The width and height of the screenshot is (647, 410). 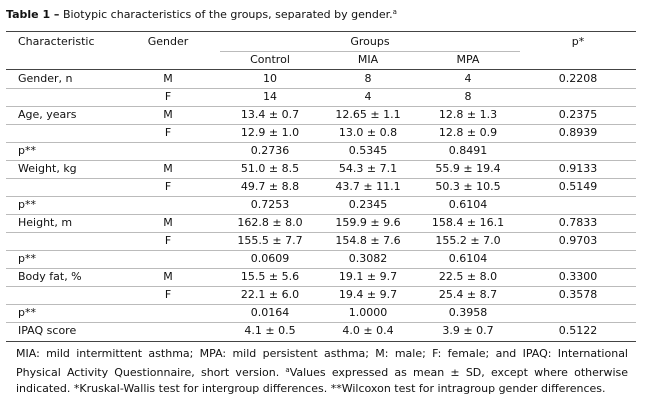 I want to click on table-cell: 12.65 ± 1.1, so click(x=368, y=114).